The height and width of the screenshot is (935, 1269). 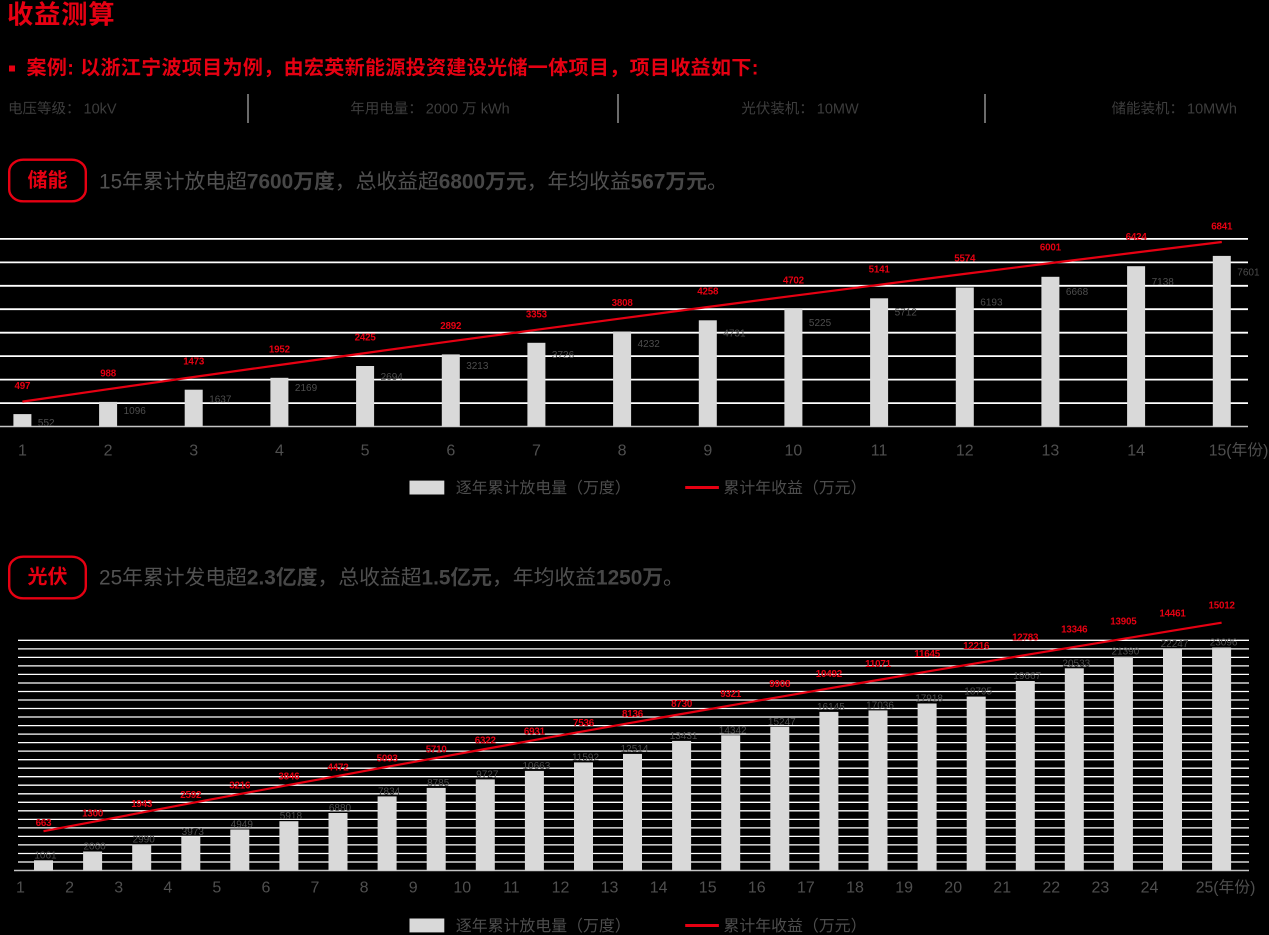 I want to click on svg-text: 1943, so click(x=142, y=804).